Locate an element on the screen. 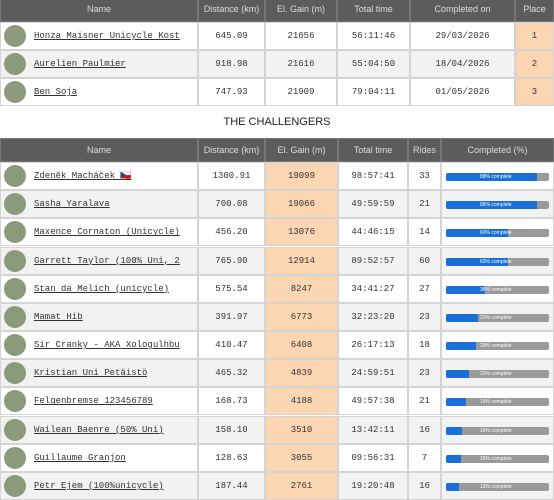  progress-label: 88% complete is located at coordinates (496, 177).